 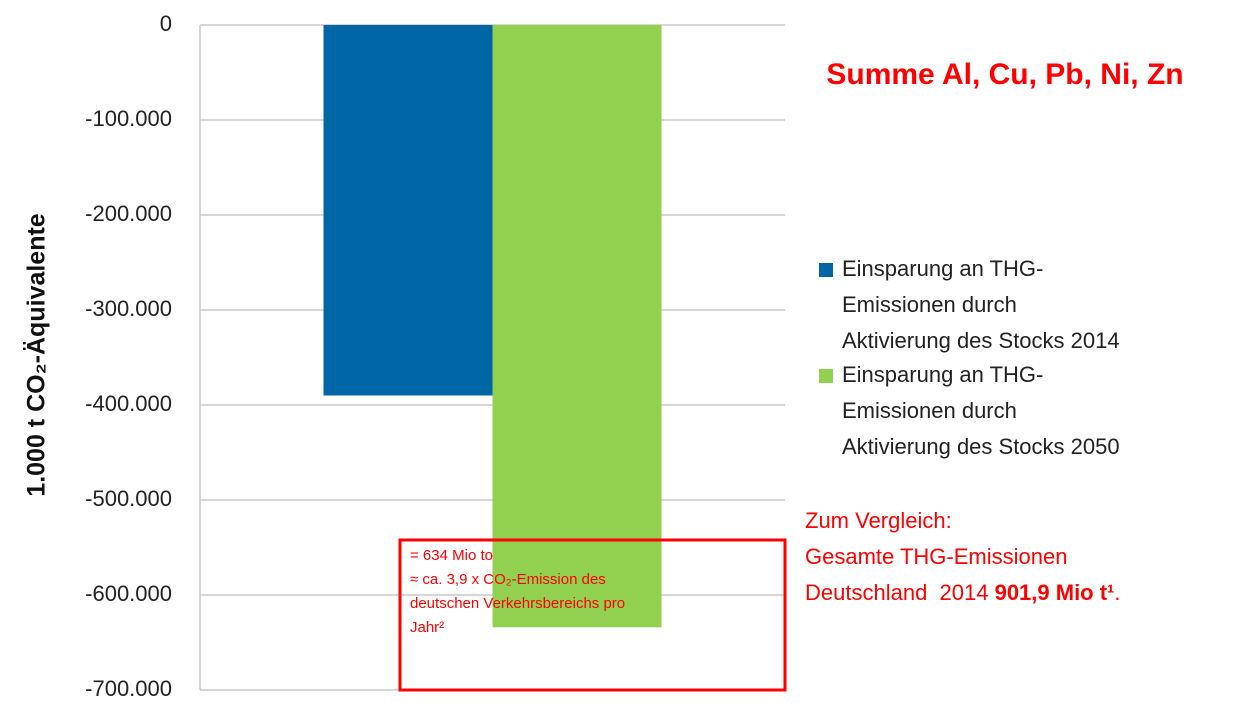 I want to click on comparison-line: Deutschland 2014 901,9 Mio t¹., so click(x=963, y=592).